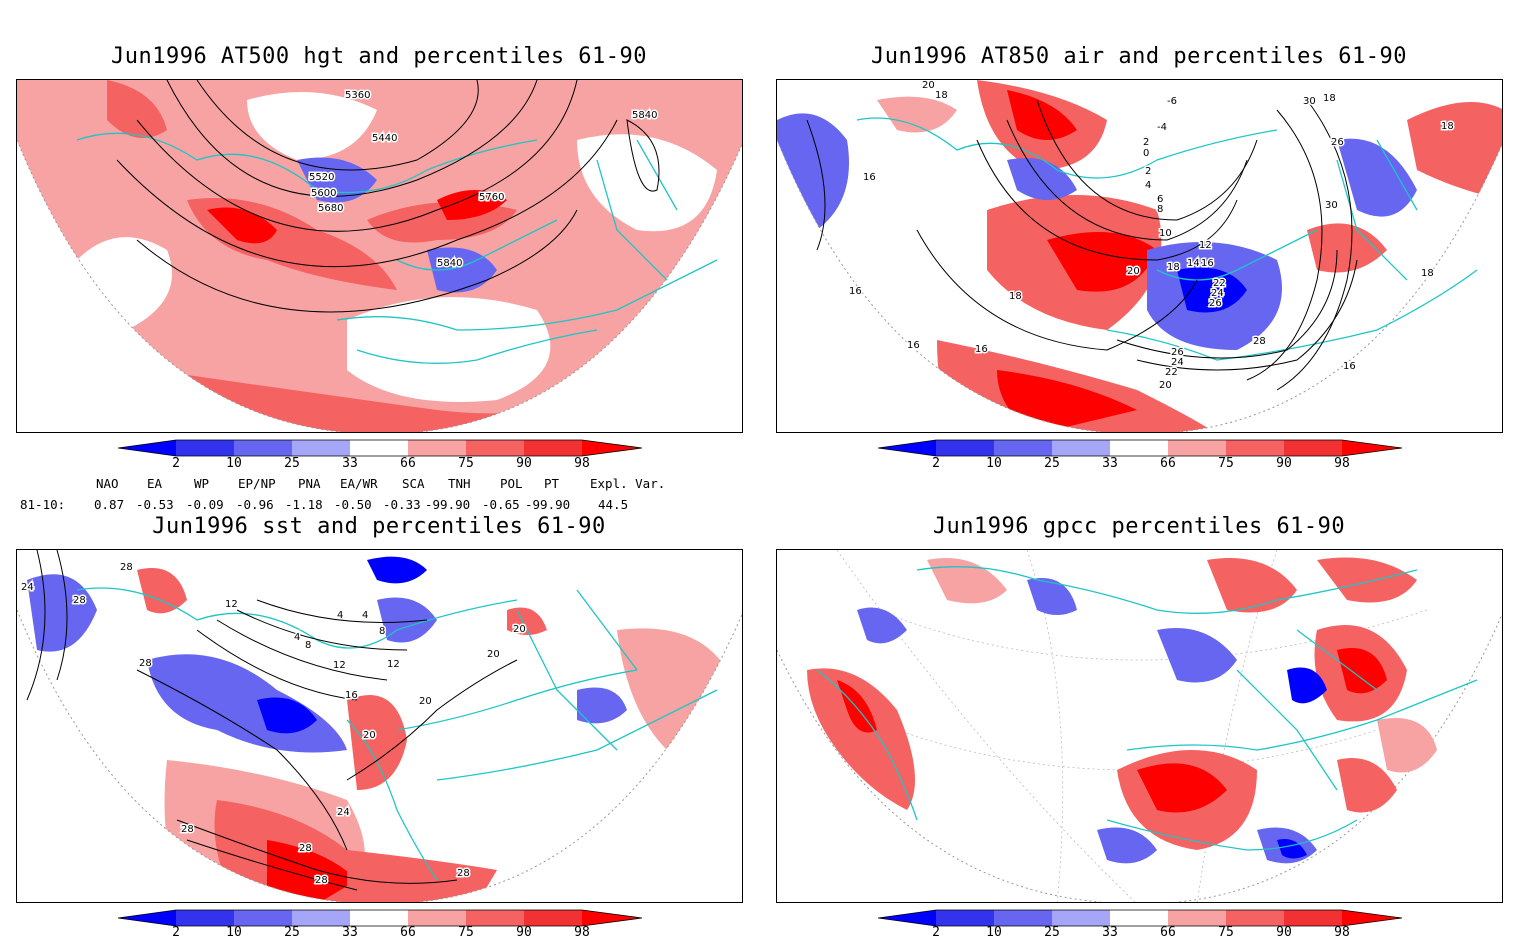 This screenshot has height=940, width=1520. What do you see at coordinates (379, 526) in the screenshot?
I see `panel-title-sst: Jun1996 sst and percentiles 61-90` at bounding box center [379, 526].